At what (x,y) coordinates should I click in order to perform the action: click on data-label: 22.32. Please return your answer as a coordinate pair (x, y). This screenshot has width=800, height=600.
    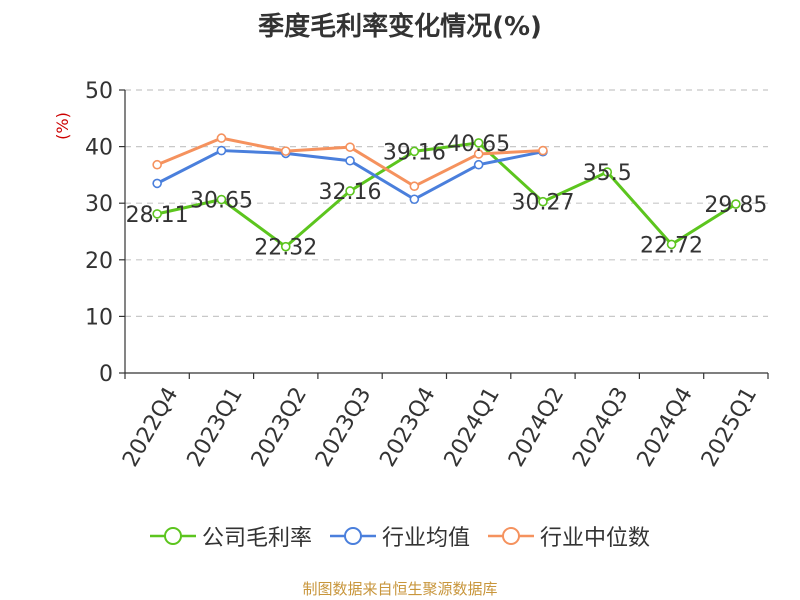
    Looking at the image, I should click on (285, 248).